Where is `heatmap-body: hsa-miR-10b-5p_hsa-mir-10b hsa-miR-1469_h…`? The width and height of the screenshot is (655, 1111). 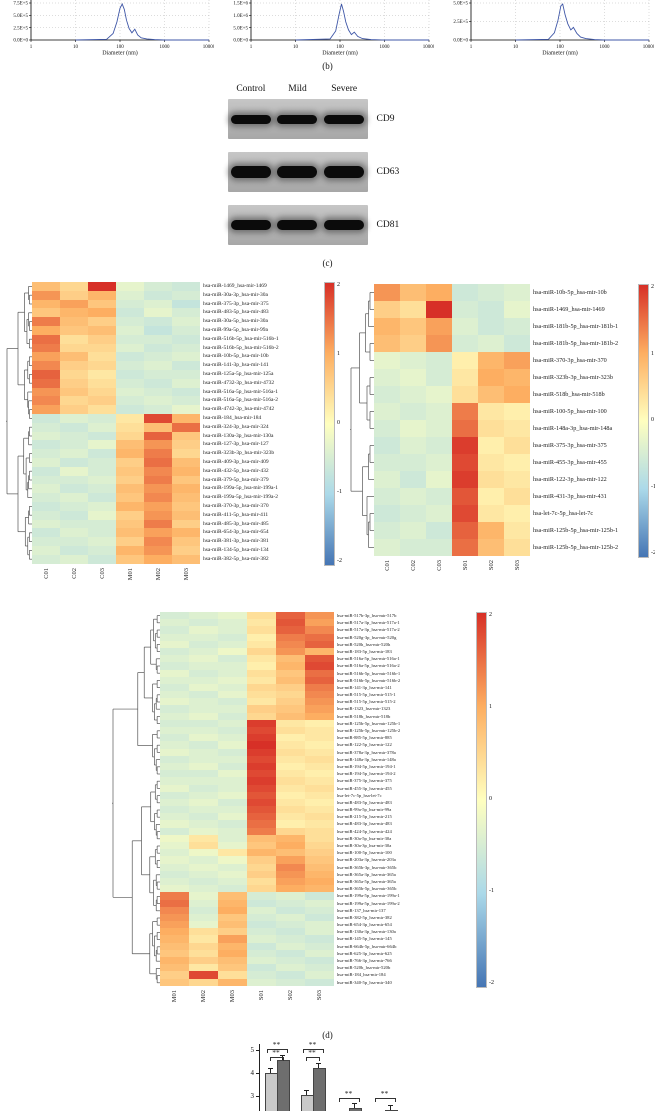 heatmap-body: hsa-miR-10b-5p_hsa-mir-10b hsa-miR-1469_h… is located at coordinates (502, 421).